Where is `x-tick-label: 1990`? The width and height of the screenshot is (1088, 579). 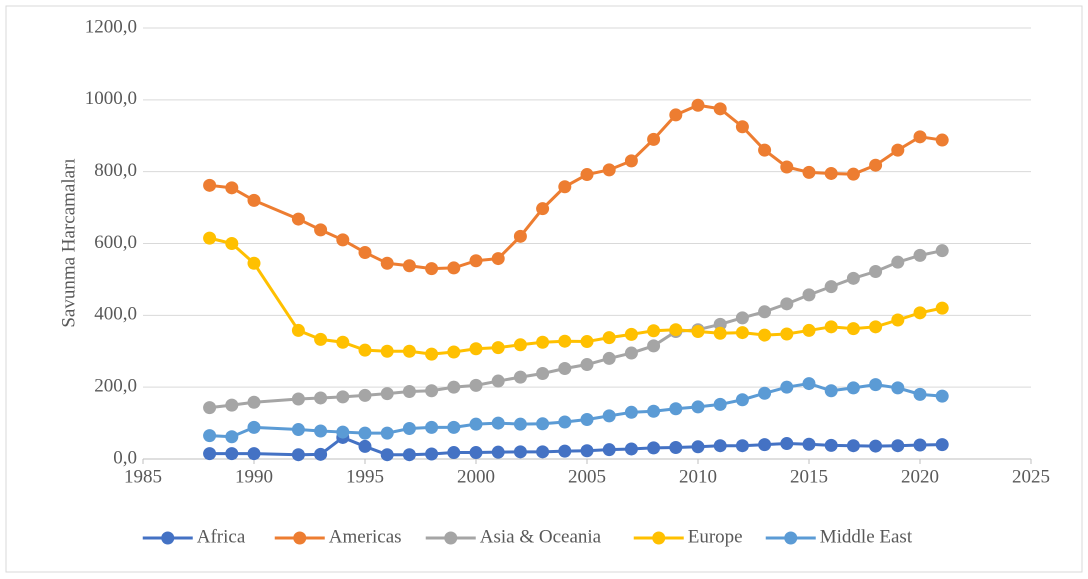 x-tick-label: 1990 is located at coordinates (254, 476).